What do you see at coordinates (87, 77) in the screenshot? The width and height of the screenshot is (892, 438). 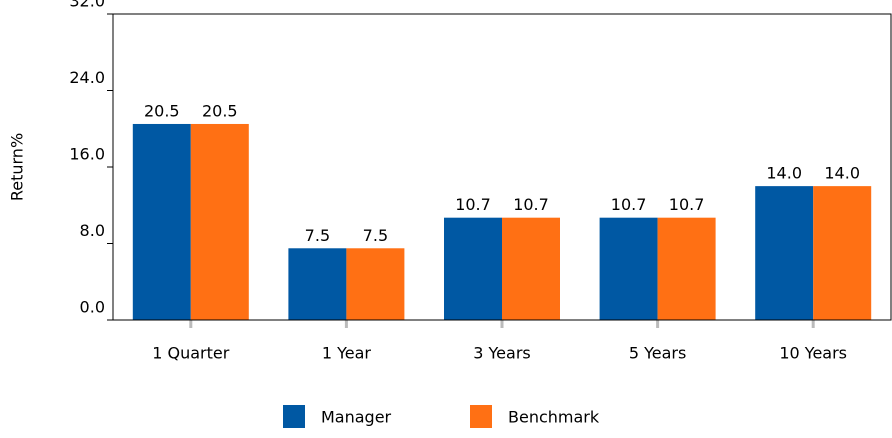 I see `y-tick-label: 24.0` at bounding box center [87, 77].